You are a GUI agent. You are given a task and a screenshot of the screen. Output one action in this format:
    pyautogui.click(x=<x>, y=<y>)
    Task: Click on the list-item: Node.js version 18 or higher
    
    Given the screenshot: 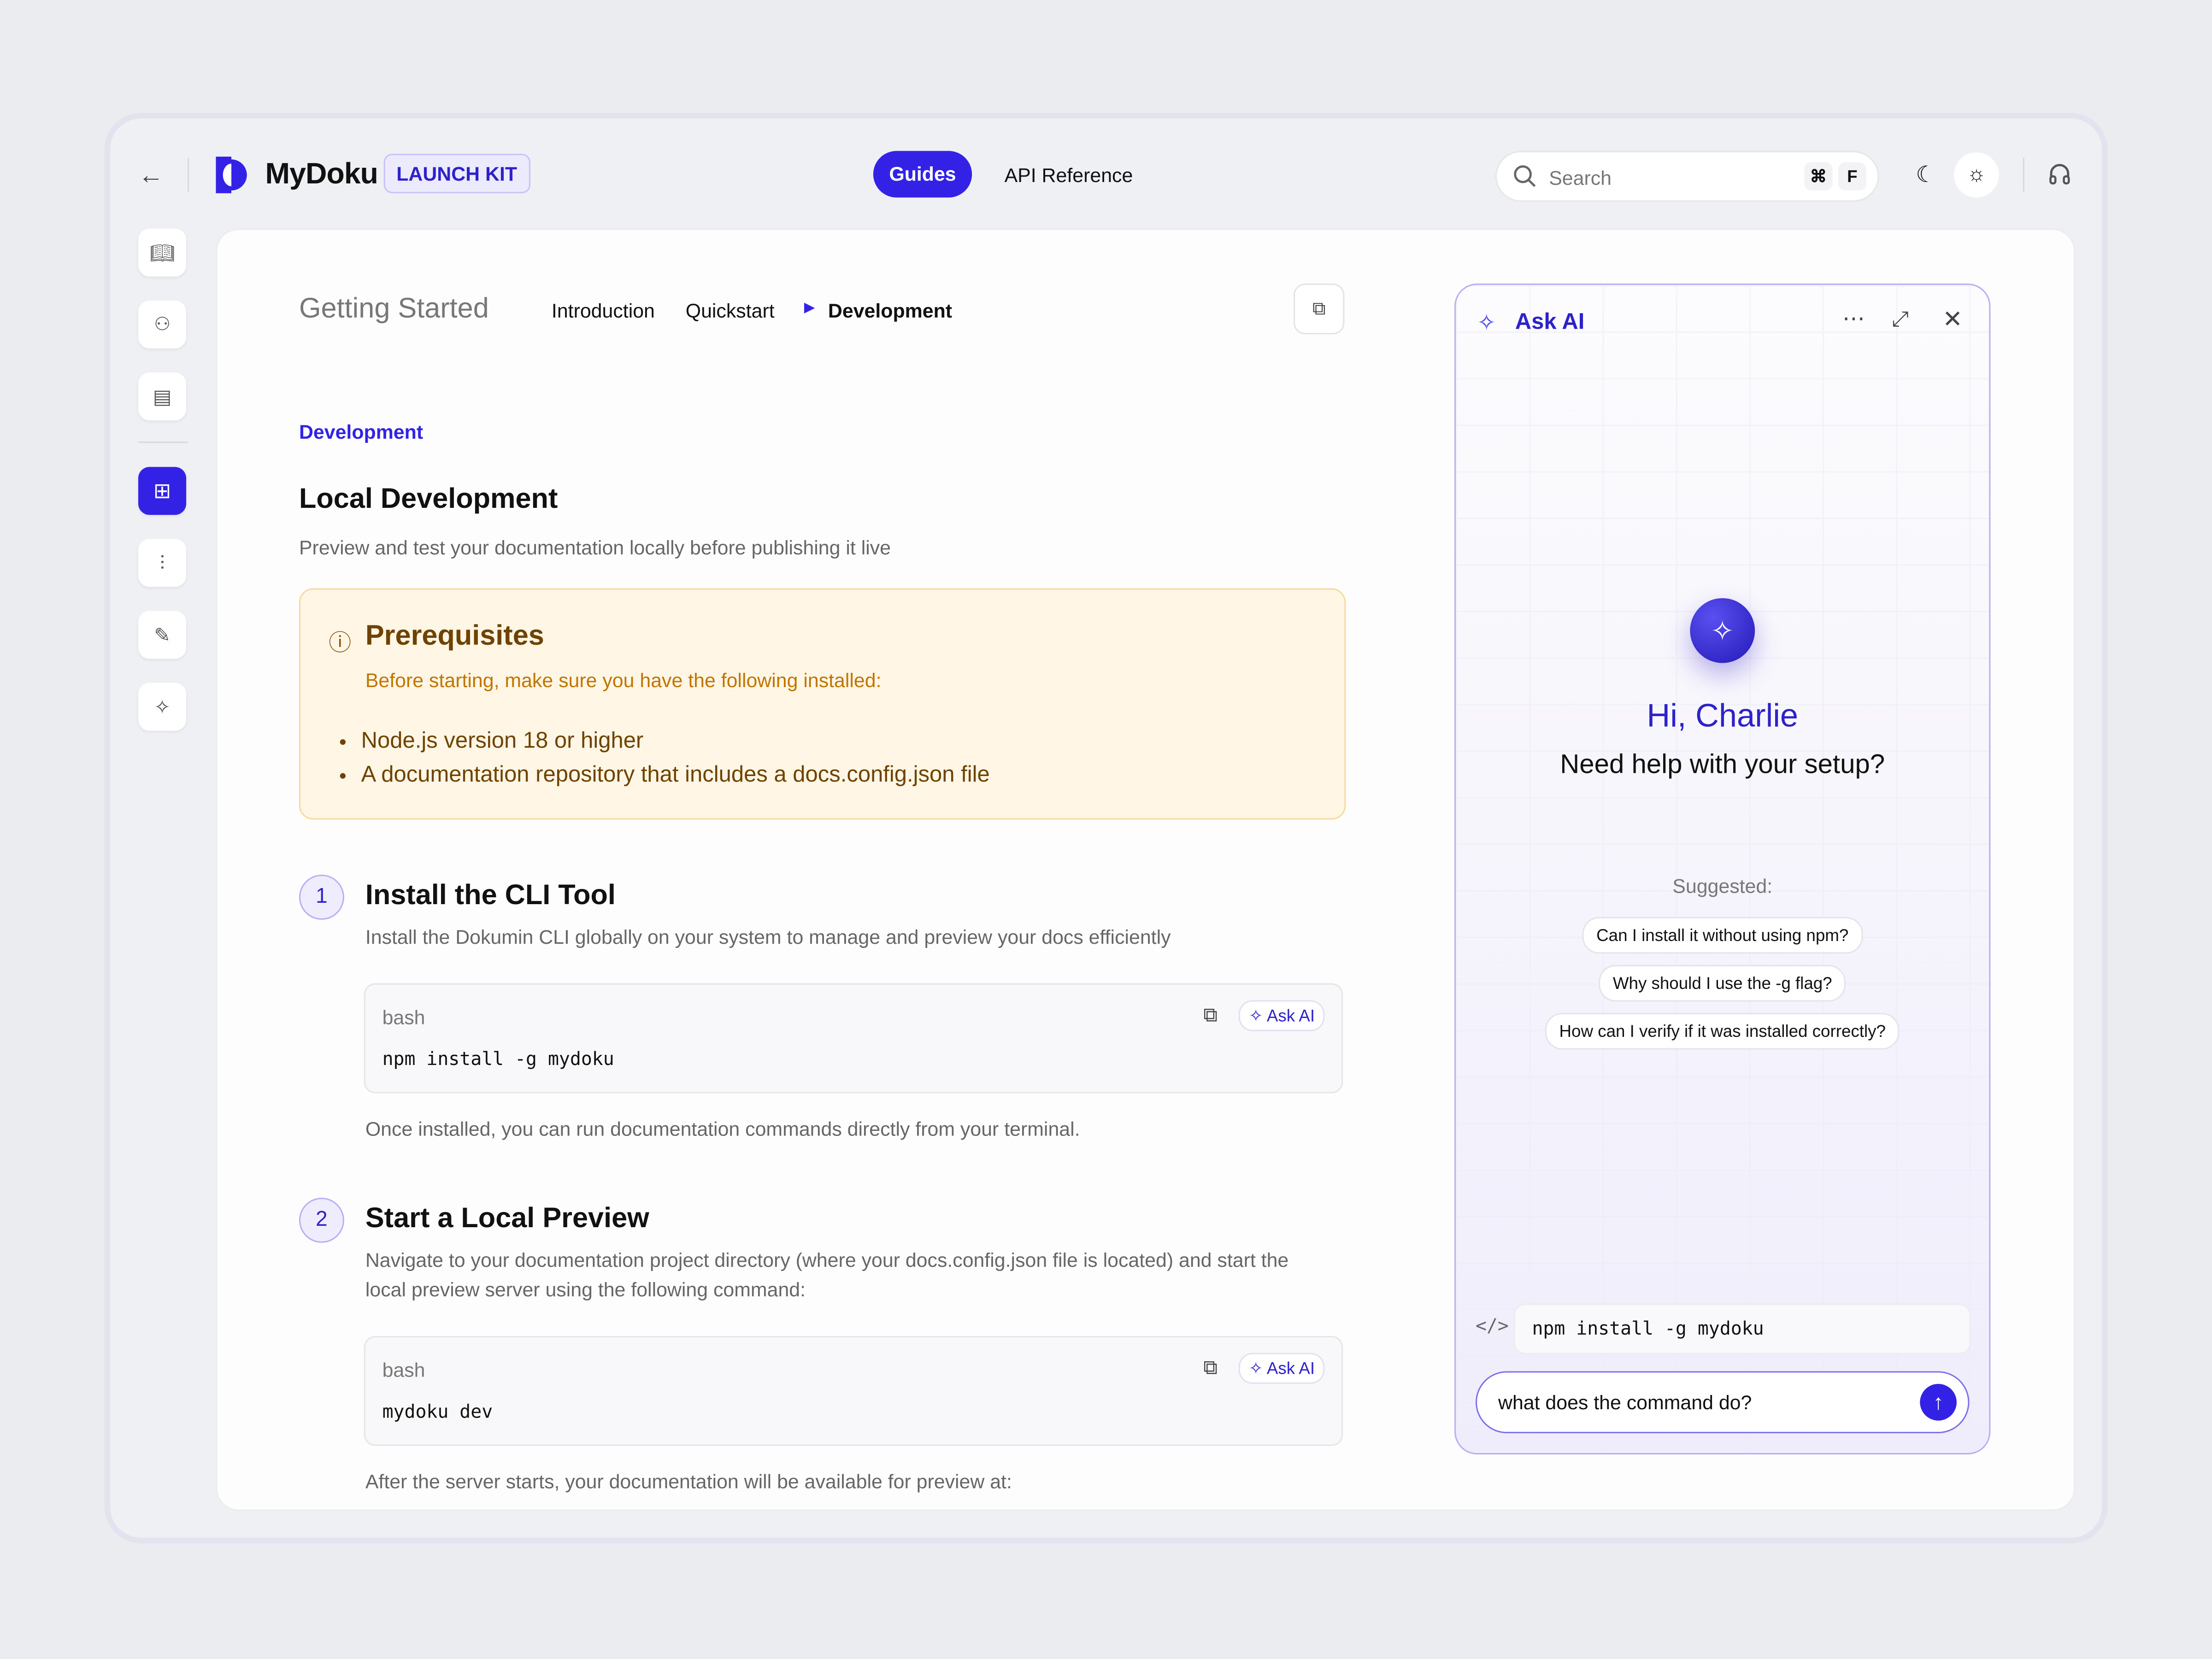 What is the action you would take?
    pyautogui.click(x=675, y=742)
    